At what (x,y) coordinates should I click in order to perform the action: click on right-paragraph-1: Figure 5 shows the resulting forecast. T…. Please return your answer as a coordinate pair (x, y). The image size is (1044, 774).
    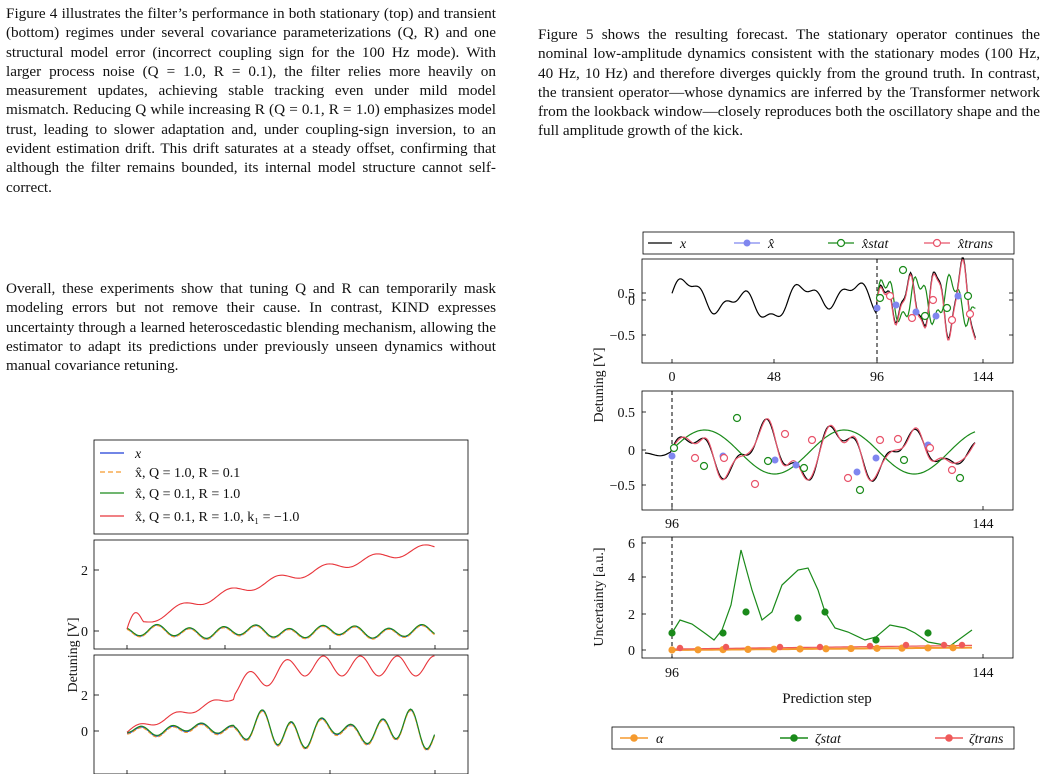
    Looking at the image, I should click on (789, 83).